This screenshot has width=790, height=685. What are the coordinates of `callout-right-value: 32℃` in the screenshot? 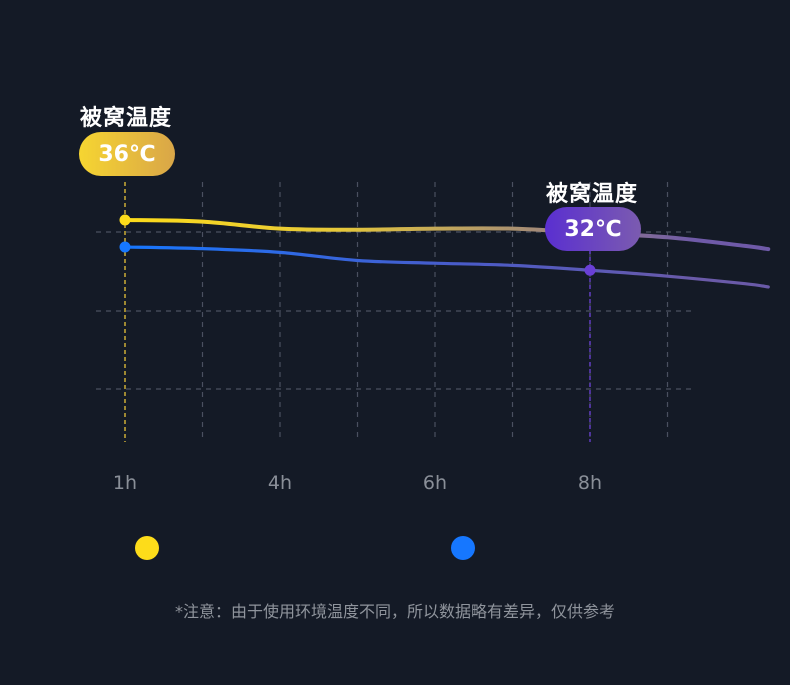 It's located at (593, 229).